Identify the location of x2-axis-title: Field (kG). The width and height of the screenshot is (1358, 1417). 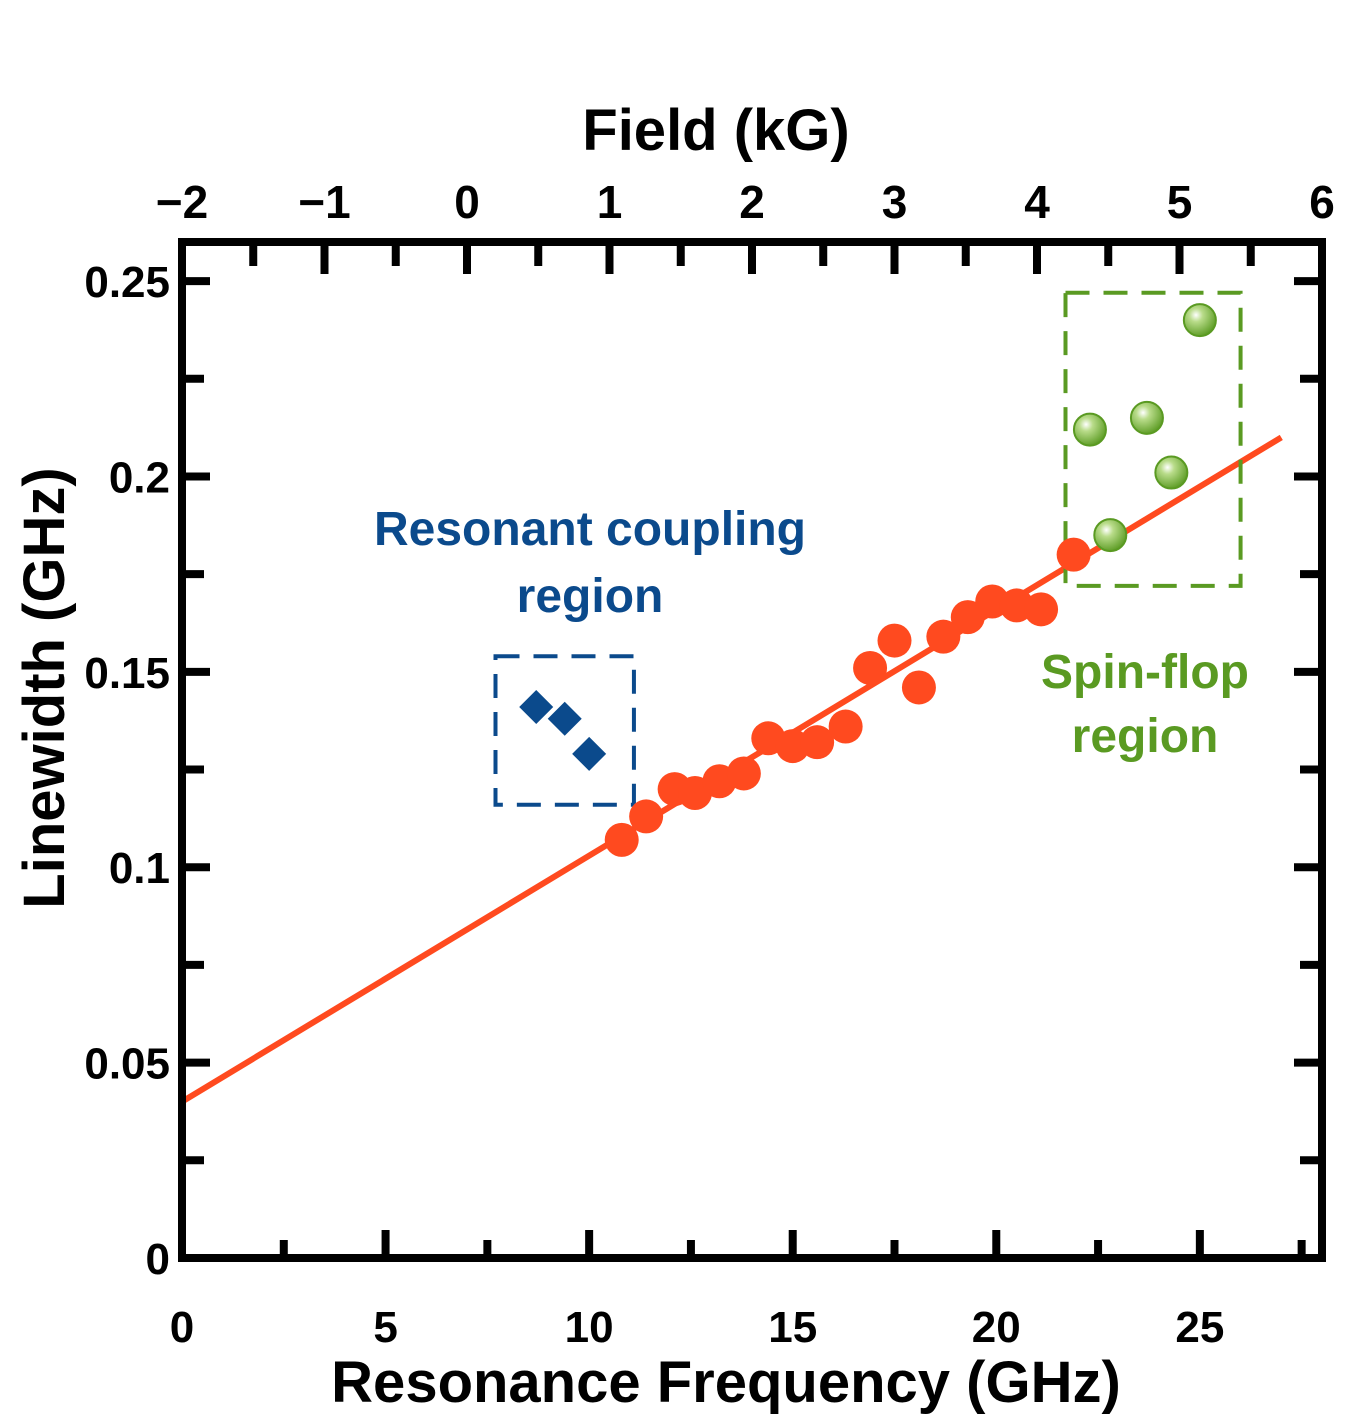
(715, 130).